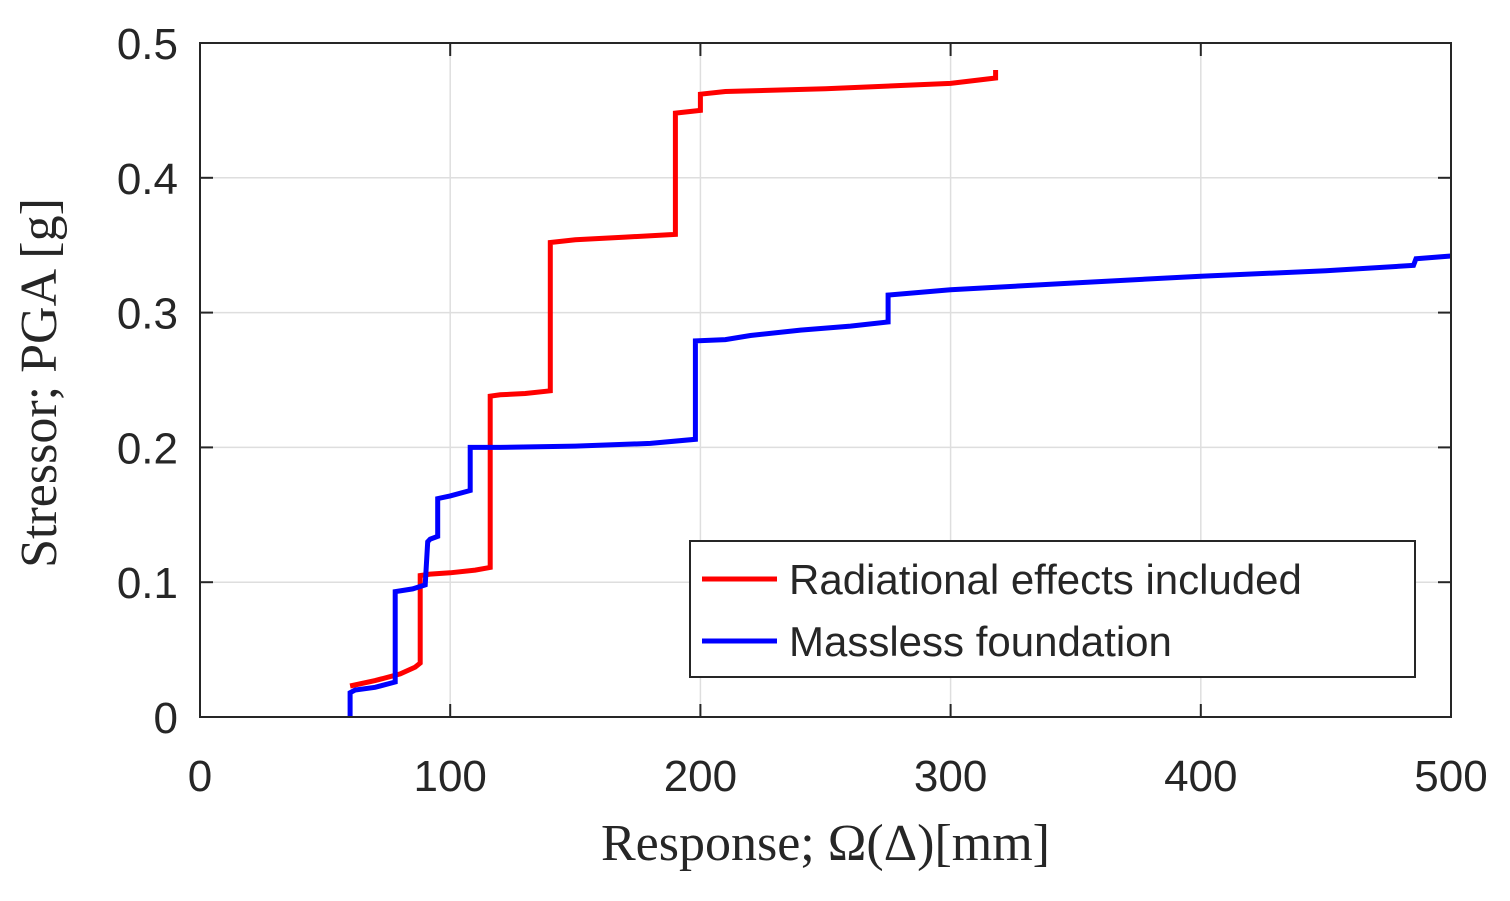 The image size is (1510, 901). I want to click on y-tick-label: 0.3, so click(147, 314).